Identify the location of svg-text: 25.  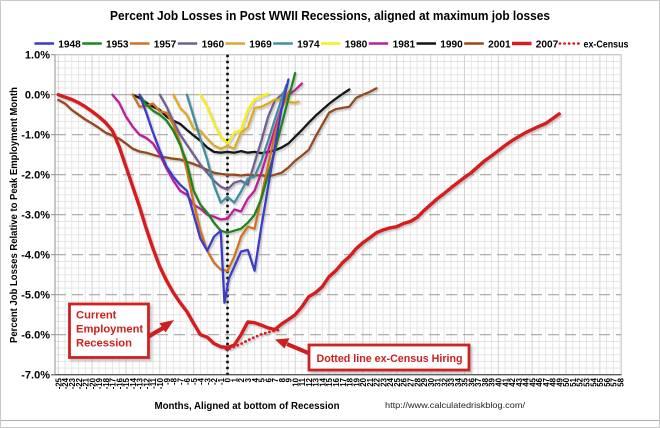
(397, 381).